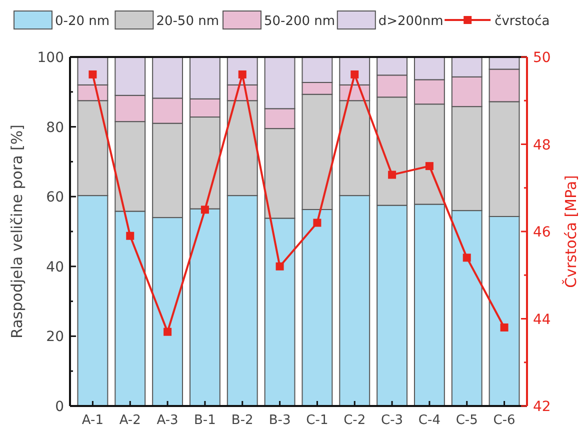  Describe the element at coordinates (355, 420) in the screenshot. I see `x-tick-label: C-2` at that location.